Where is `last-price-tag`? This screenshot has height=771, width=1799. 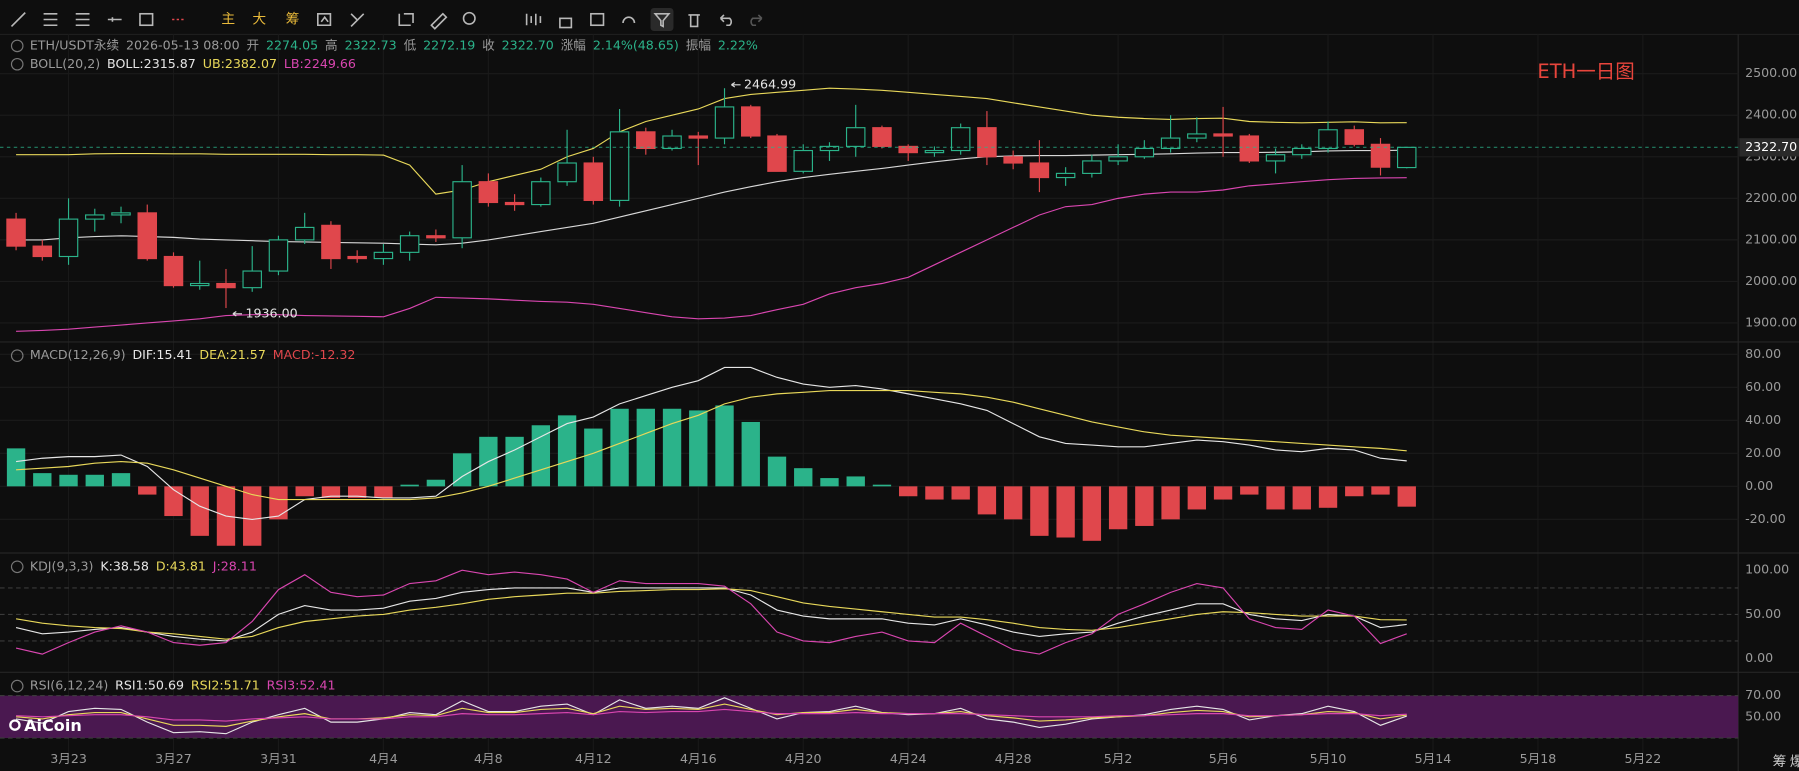 last-price-tag is located at coordinates (1769, 147).